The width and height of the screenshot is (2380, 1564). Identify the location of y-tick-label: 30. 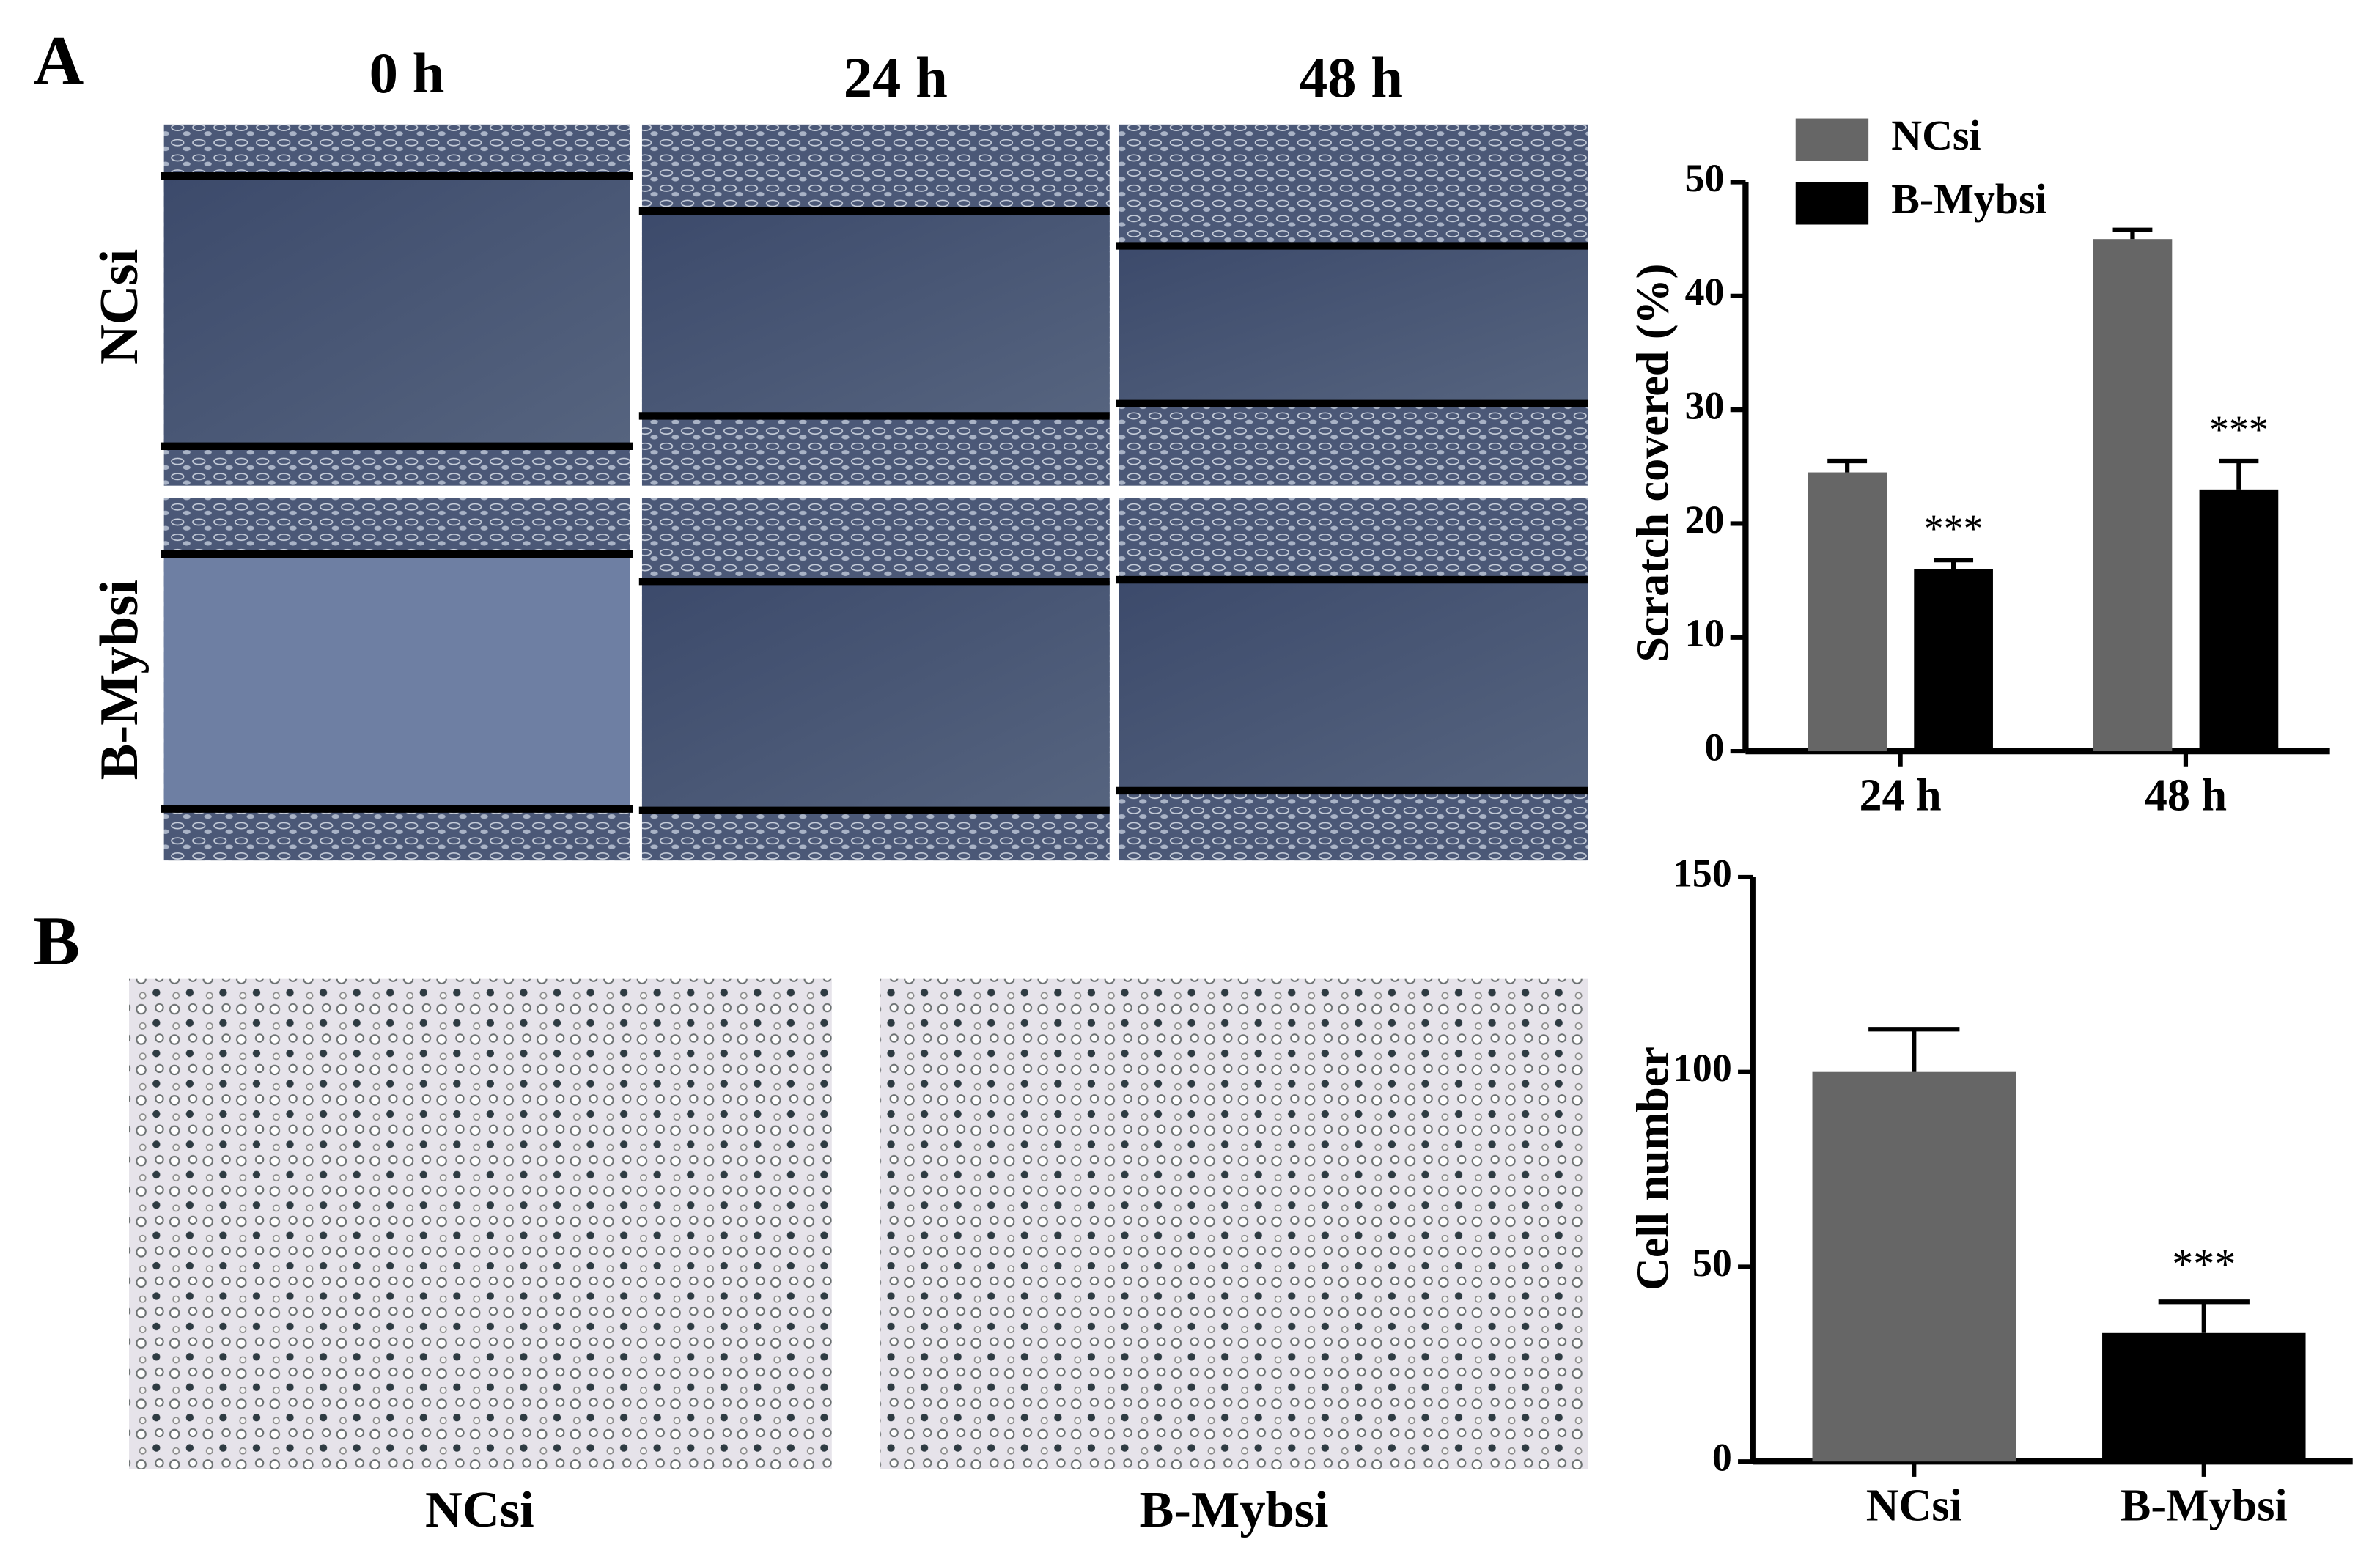
(1705, 405).